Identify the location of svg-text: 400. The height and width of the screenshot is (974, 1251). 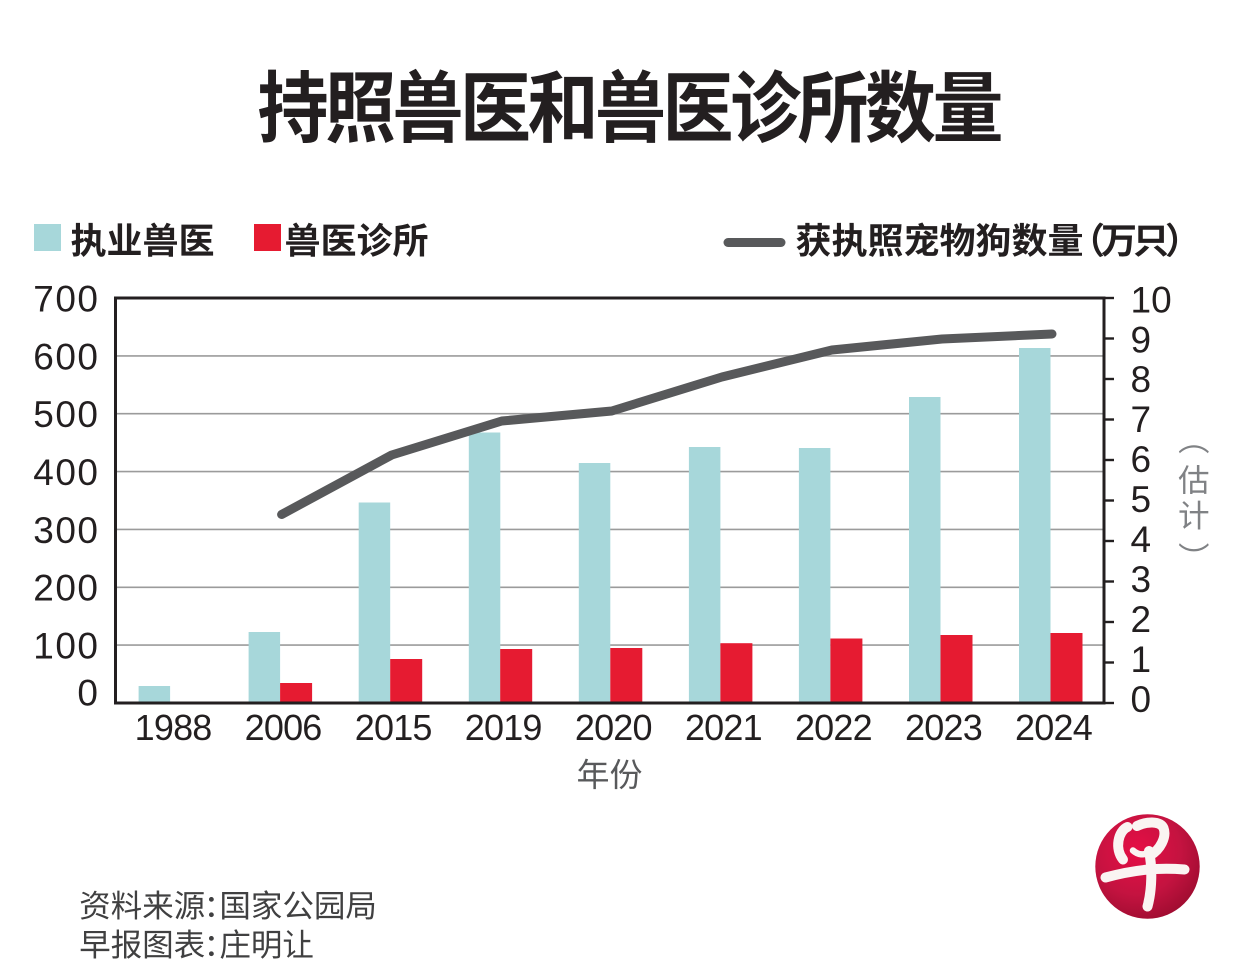
(66, 472).